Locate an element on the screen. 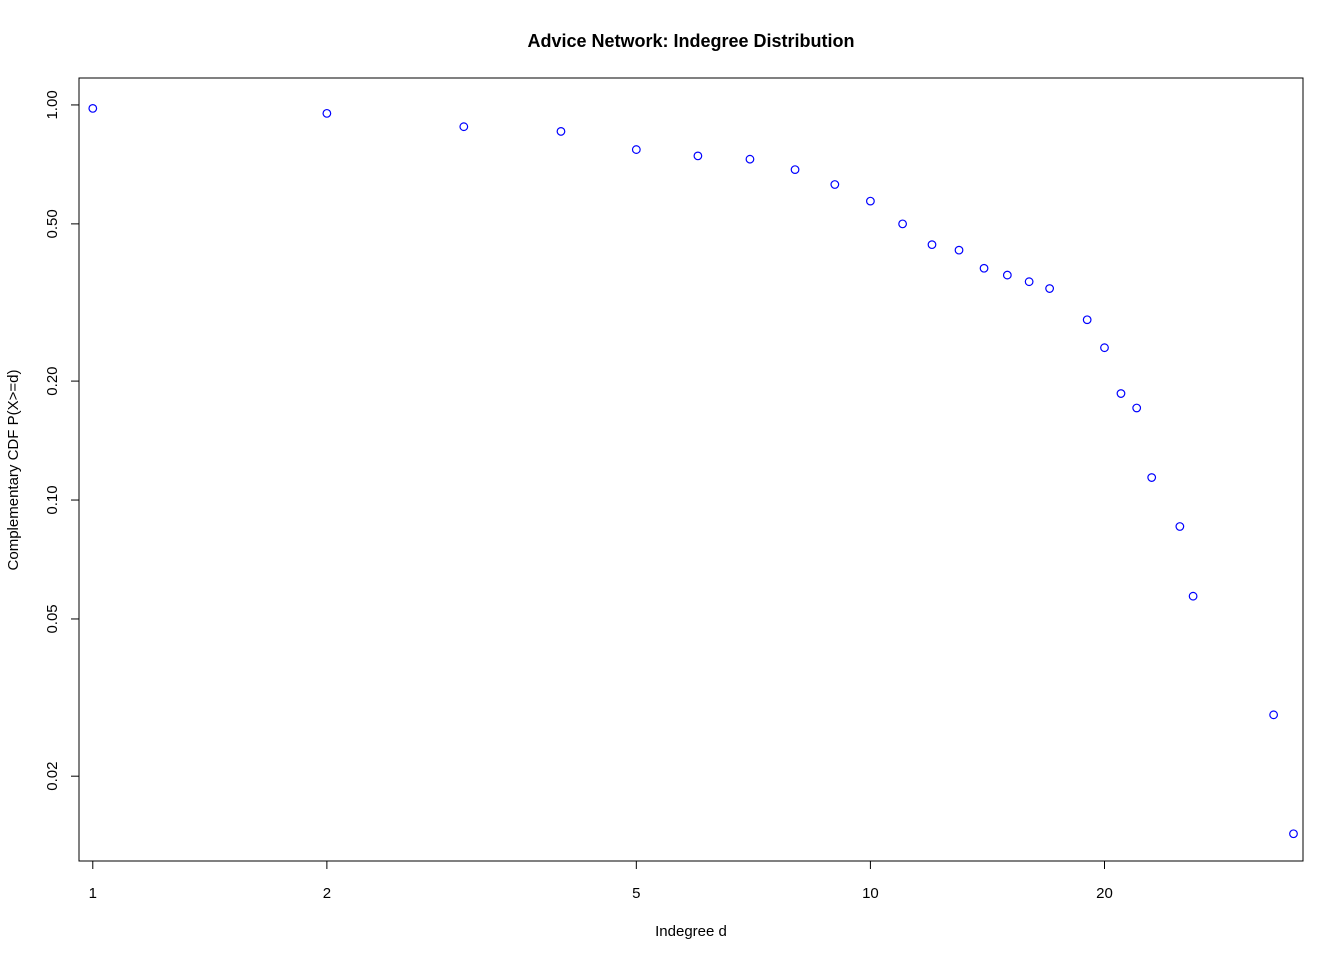 The height and width of the screenshot is (960, 1344). x-tick-label: 5 is located at coordinates (636, 893).